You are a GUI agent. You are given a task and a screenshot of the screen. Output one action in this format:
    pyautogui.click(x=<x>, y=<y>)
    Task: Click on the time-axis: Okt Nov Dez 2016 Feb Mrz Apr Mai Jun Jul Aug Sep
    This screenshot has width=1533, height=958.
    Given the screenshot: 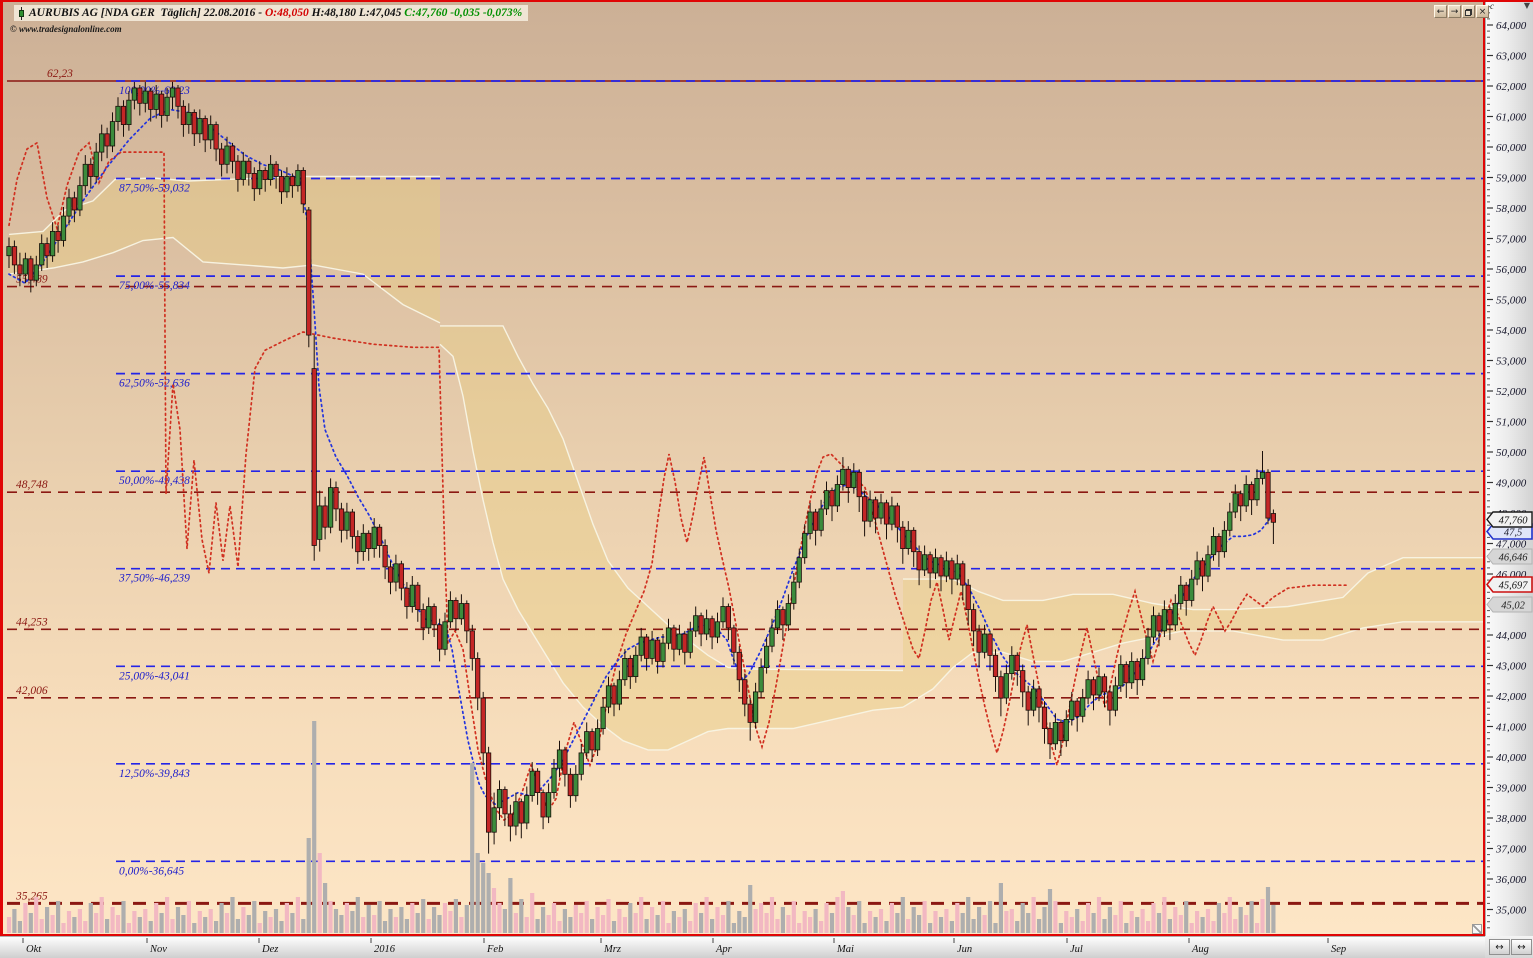 What is the action you would take?
    pyautogui.click(x=742, y=947)
    